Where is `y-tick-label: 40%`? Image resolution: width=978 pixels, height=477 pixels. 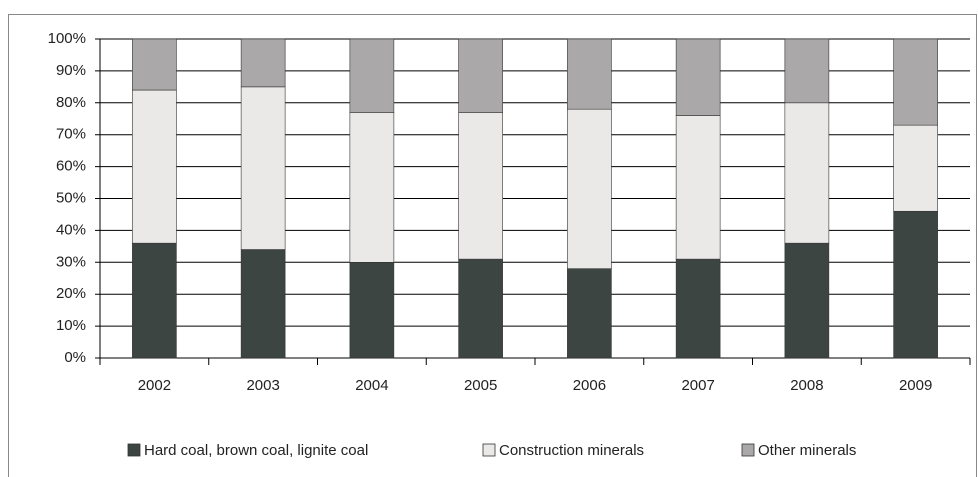 y-tick-label: 40% is located at coordinates (71, 229).